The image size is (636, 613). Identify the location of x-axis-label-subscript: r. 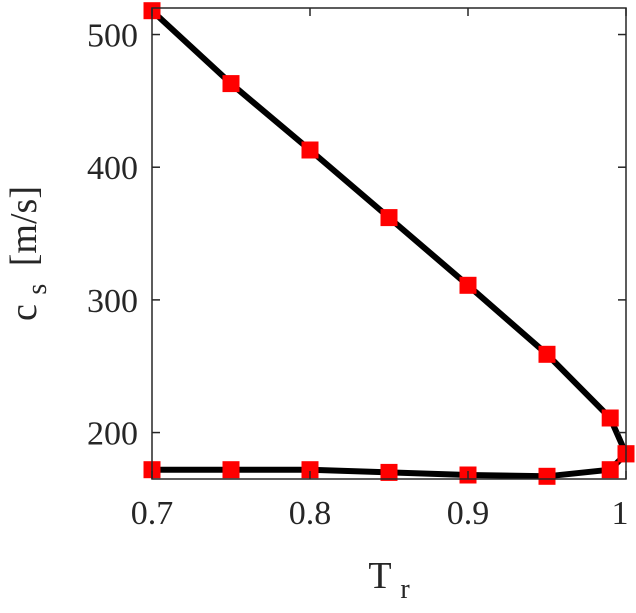
(405, 589).